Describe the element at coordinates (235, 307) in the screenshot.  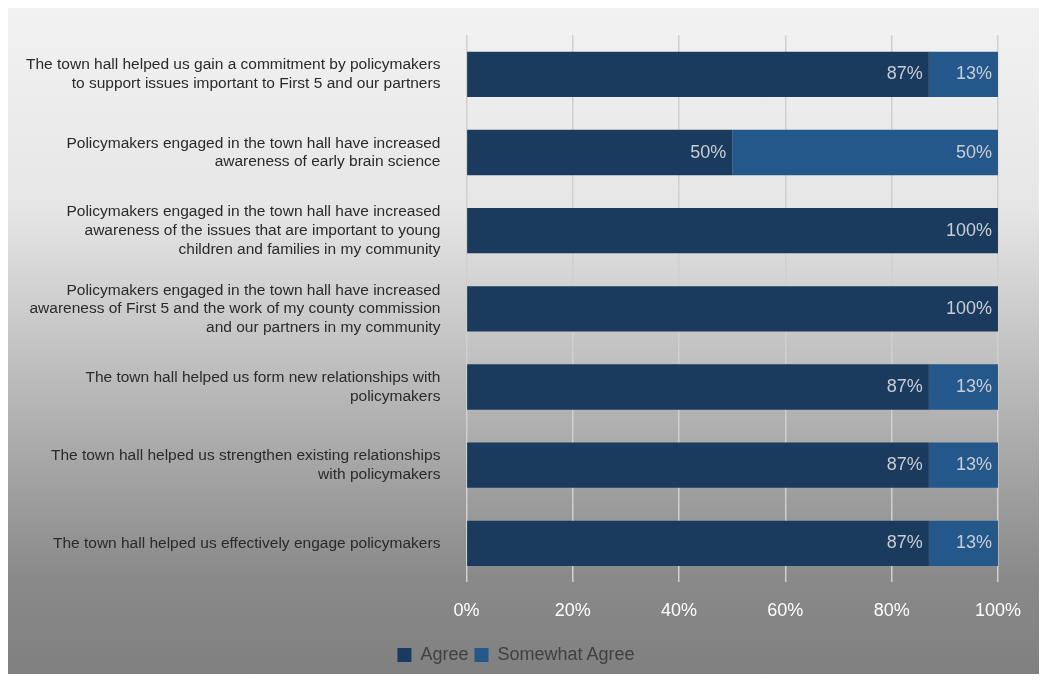
I see `y-tick-label: Policymakers engaged in the town hall have increased awareness of First 5 and the work of my county commission and our partners in my community` at that location.